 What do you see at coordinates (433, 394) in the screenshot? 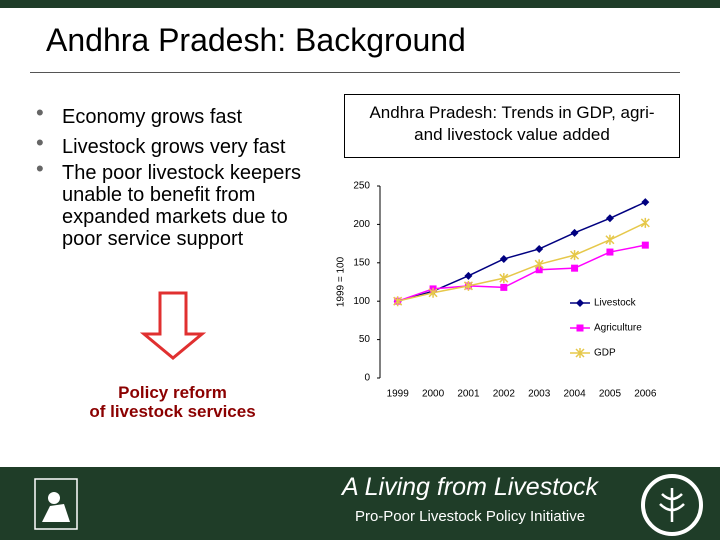
I see `x-tick-label: 2000` at bounding box center [433, 394].